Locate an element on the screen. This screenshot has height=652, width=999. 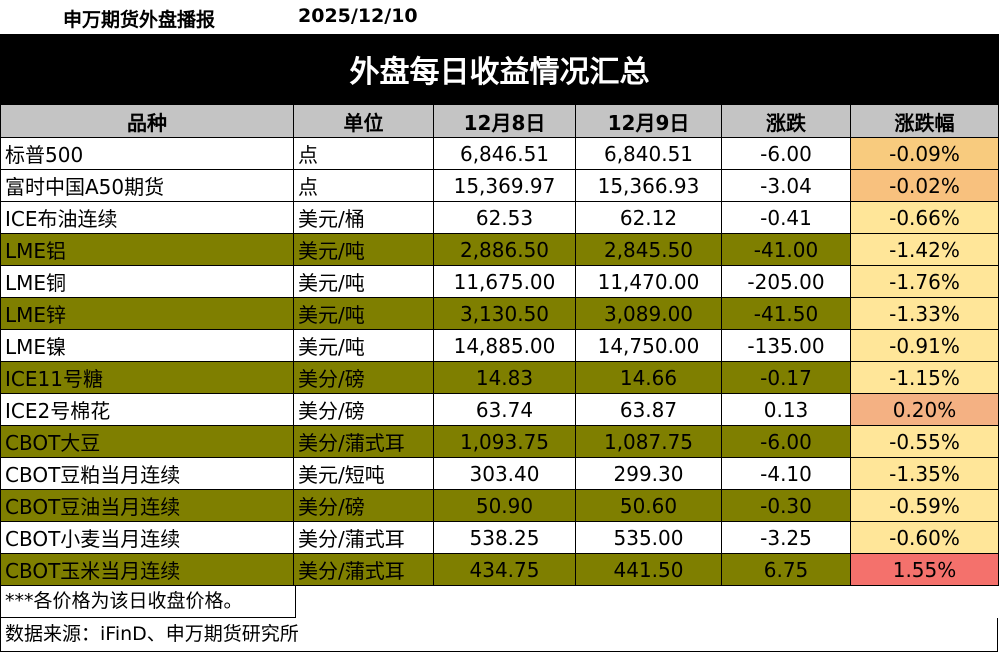
data-source: 数据来源：iFinD、申万期货研究所 is located at coordinates (499, 635).